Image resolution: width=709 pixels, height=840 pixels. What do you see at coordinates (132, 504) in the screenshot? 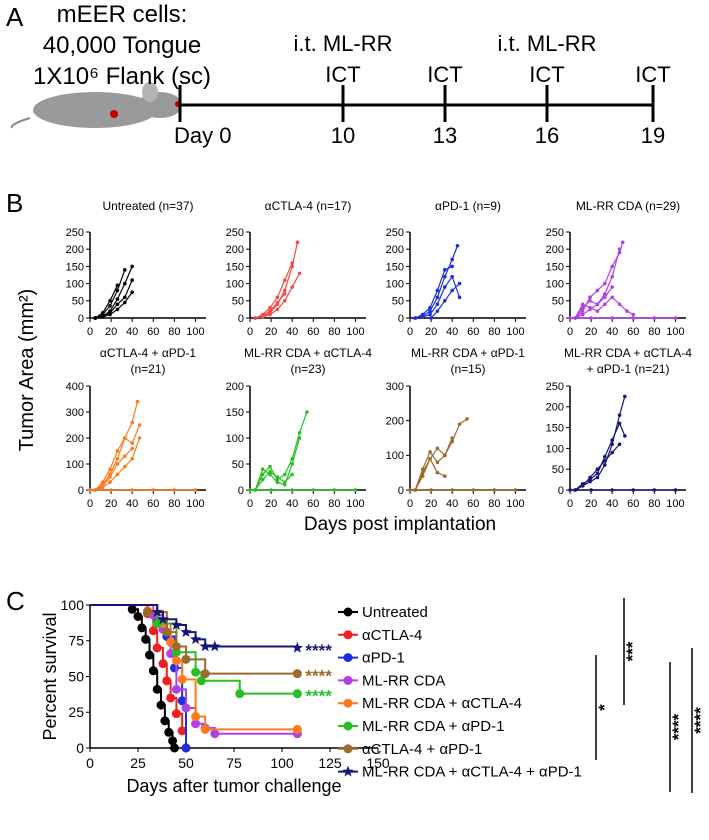
I see `x-tick-label: 40` at bounding box center [132, 504].